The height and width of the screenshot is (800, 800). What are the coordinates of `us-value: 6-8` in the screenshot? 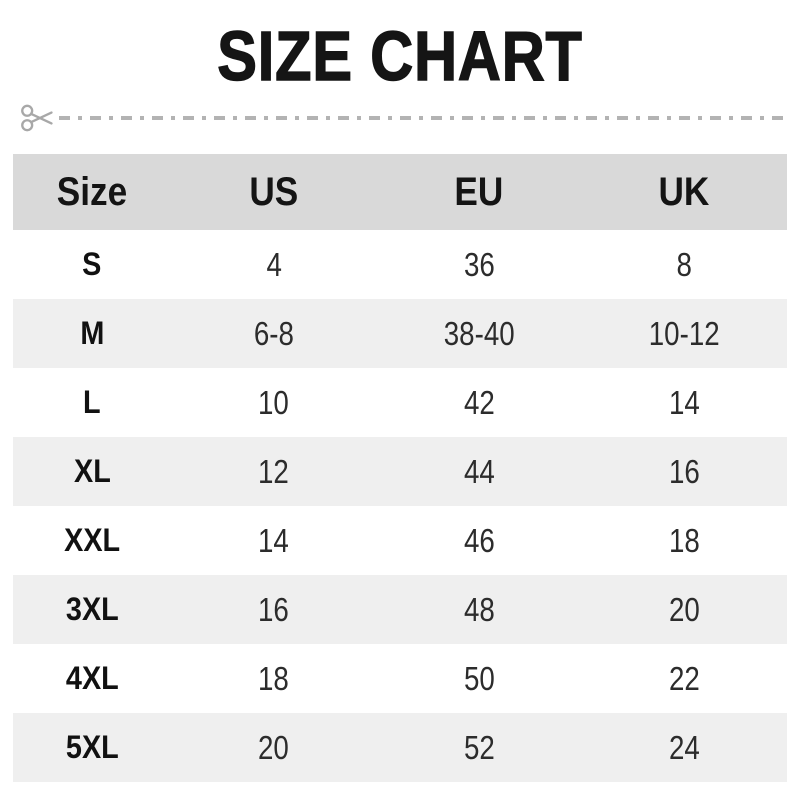 It's located at (273, 333).